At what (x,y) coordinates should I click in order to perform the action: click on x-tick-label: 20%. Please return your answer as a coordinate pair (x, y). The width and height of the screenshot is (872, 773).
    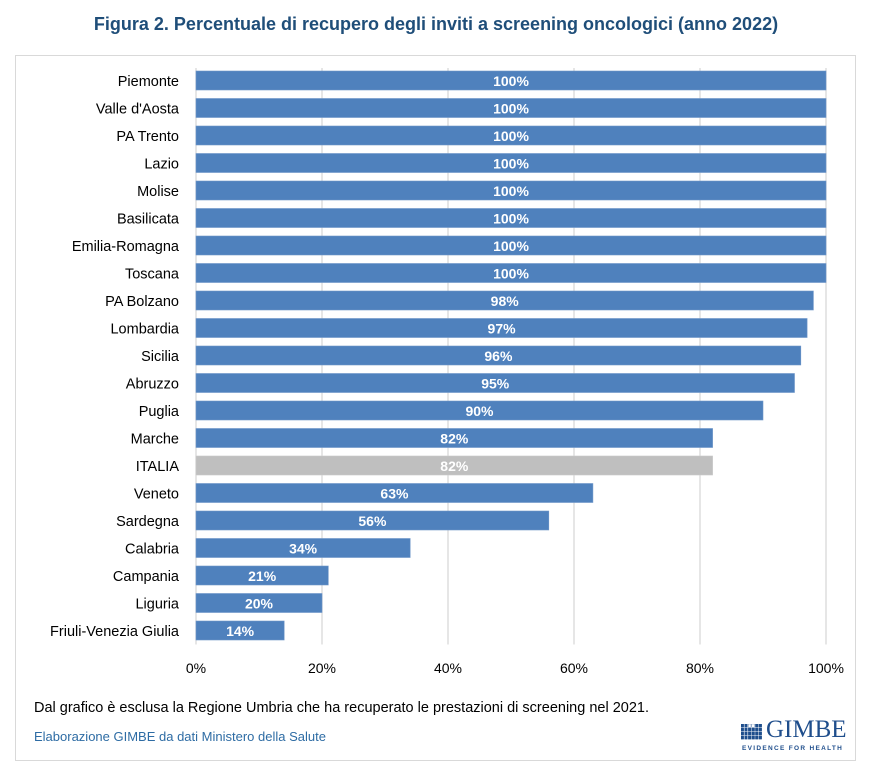
    Looking at the image, I should click on (322, 668).